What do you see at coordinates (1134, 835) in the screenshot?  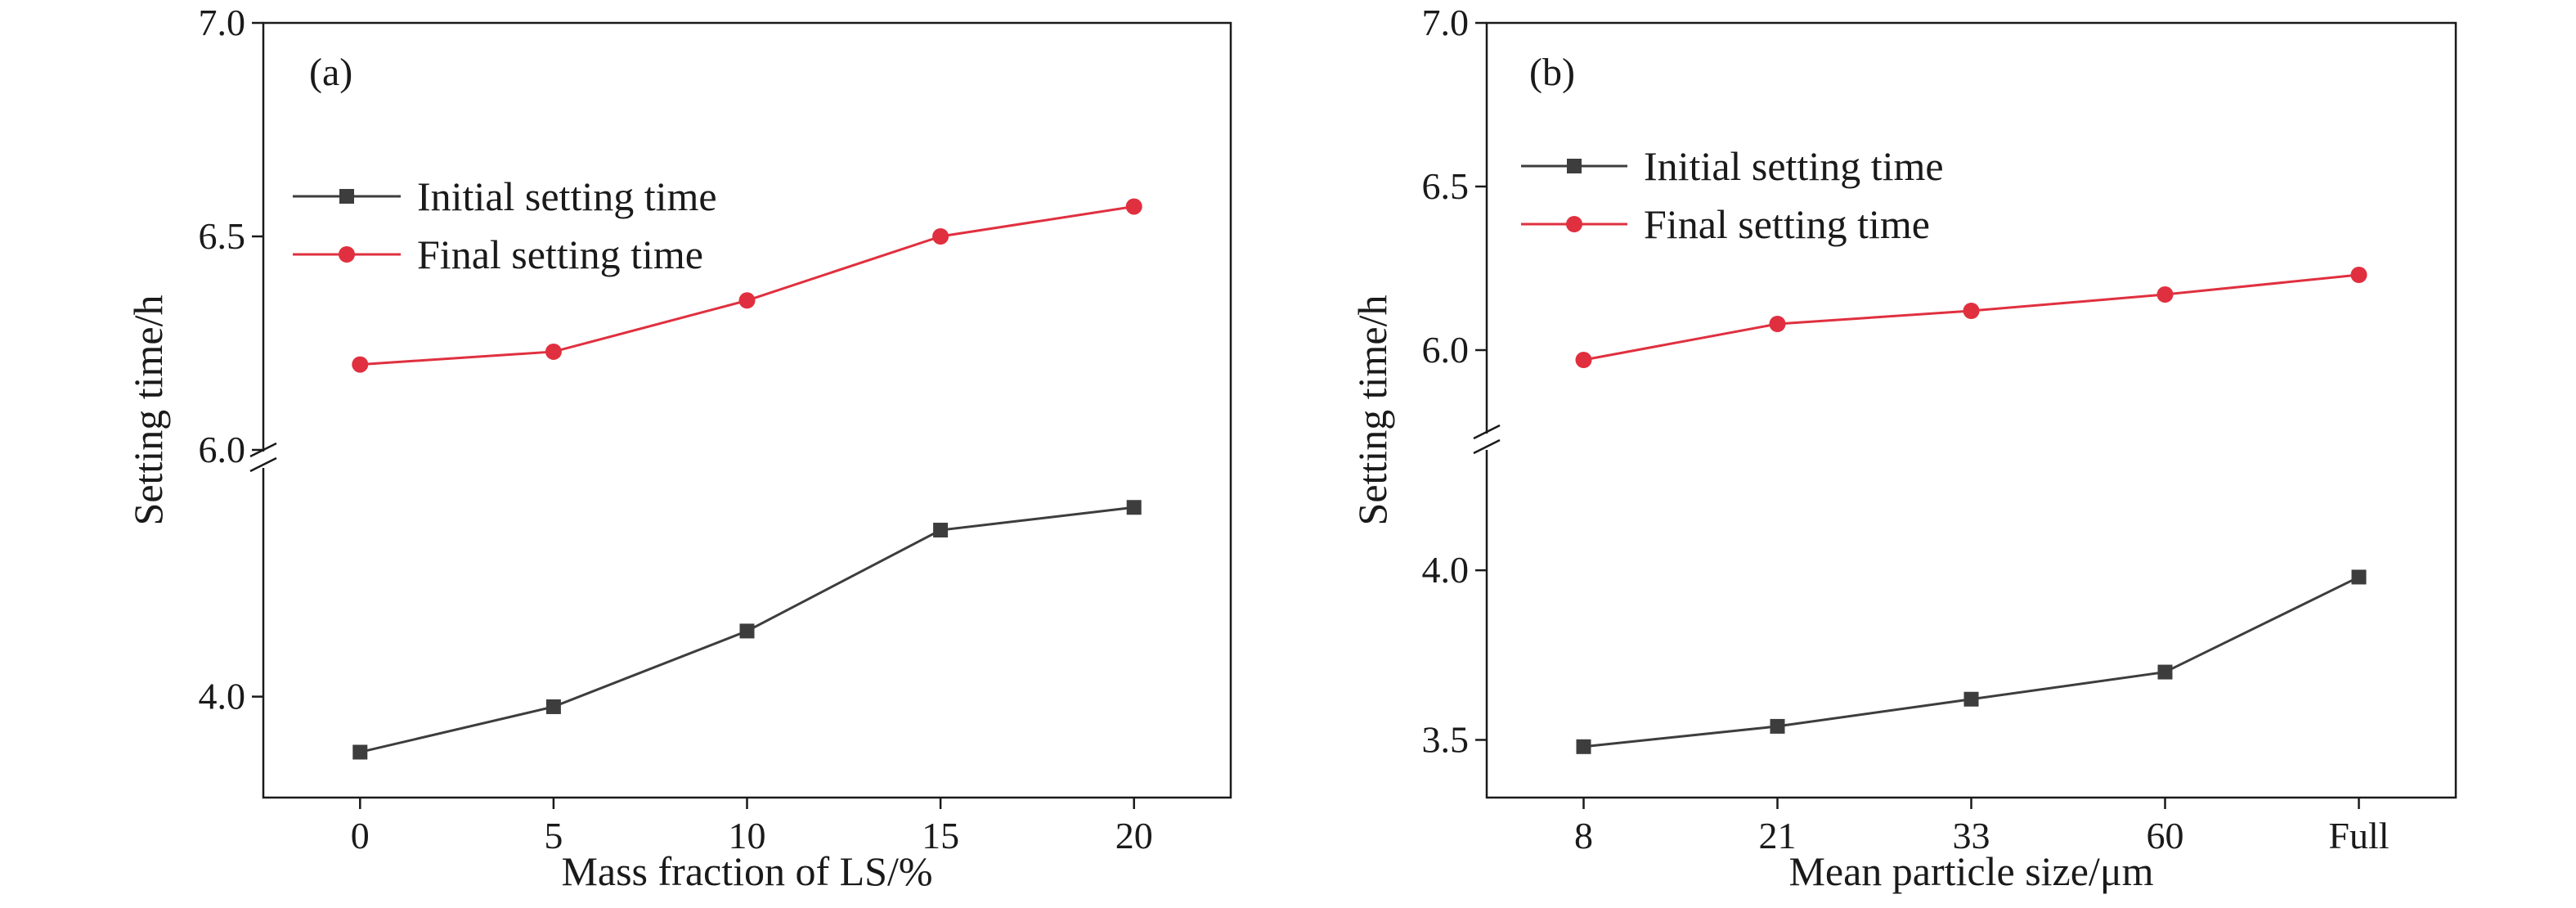 I see `x-tick-label: 20` at bounding box center [1134, 835].